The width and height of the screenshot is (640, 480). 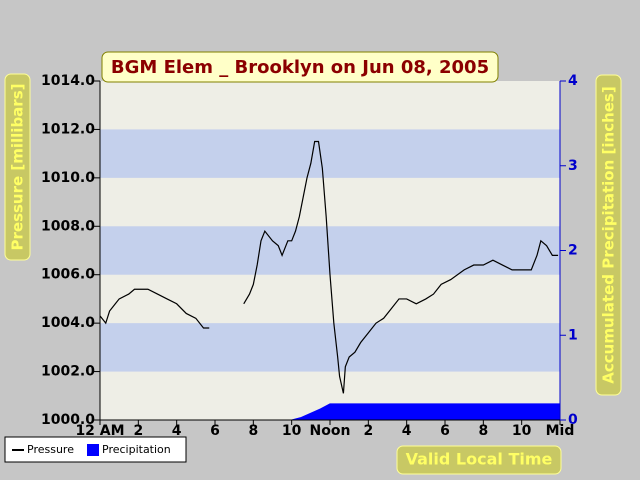 What do you see at coordinates (68, 178) in the screenshot?
I see `y-tick-label: 1010.0` at bounding box center [68, 178].